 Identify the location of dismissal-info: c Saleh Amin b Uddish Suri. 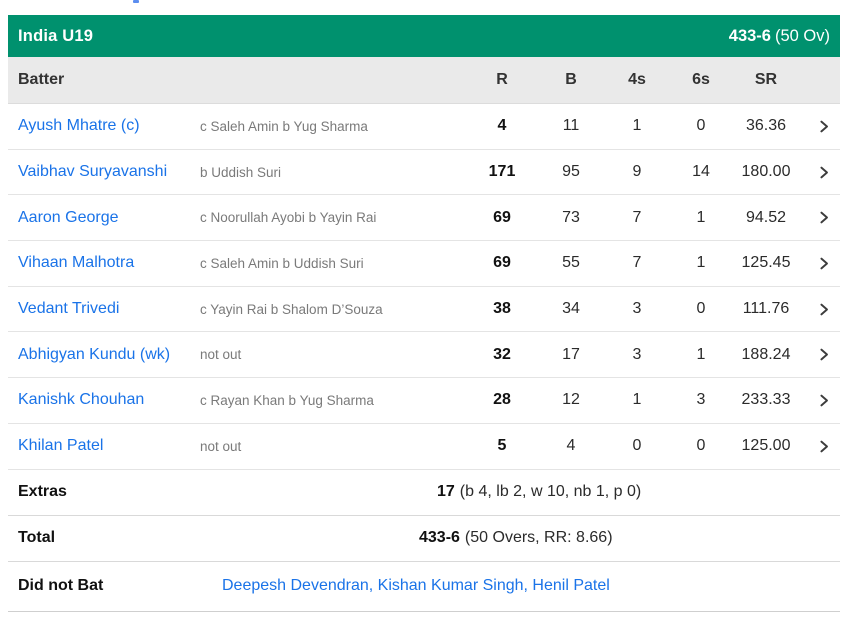
(282, 263).